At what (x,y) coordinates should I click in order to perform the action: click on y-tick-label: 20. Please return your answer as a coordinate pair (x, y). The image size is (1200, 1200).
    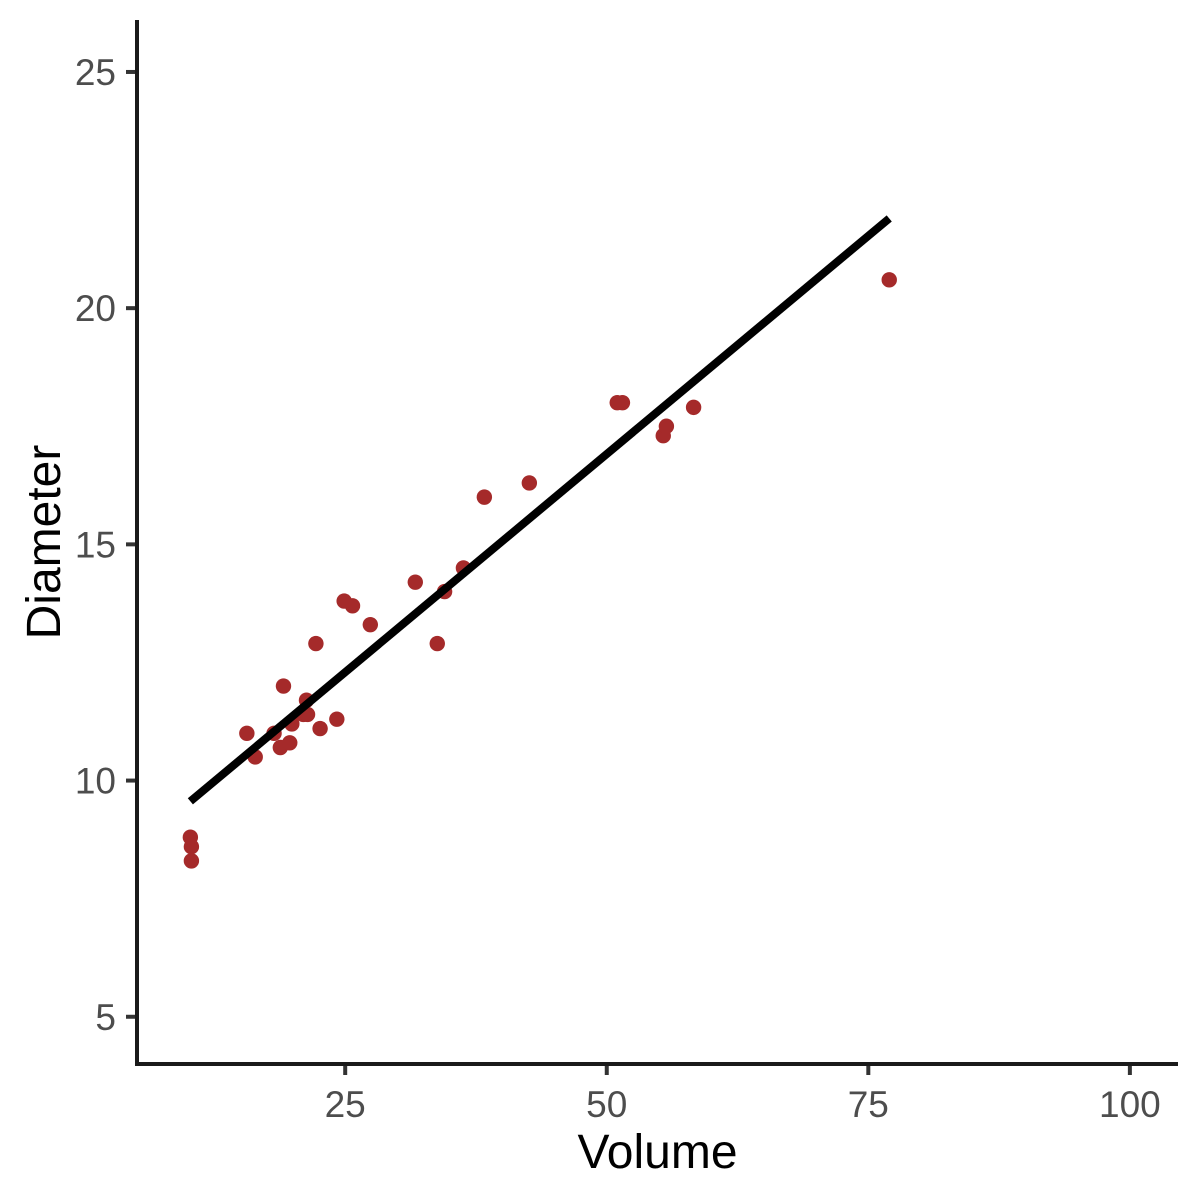
    Looking at the image, I should click on (95, 308).